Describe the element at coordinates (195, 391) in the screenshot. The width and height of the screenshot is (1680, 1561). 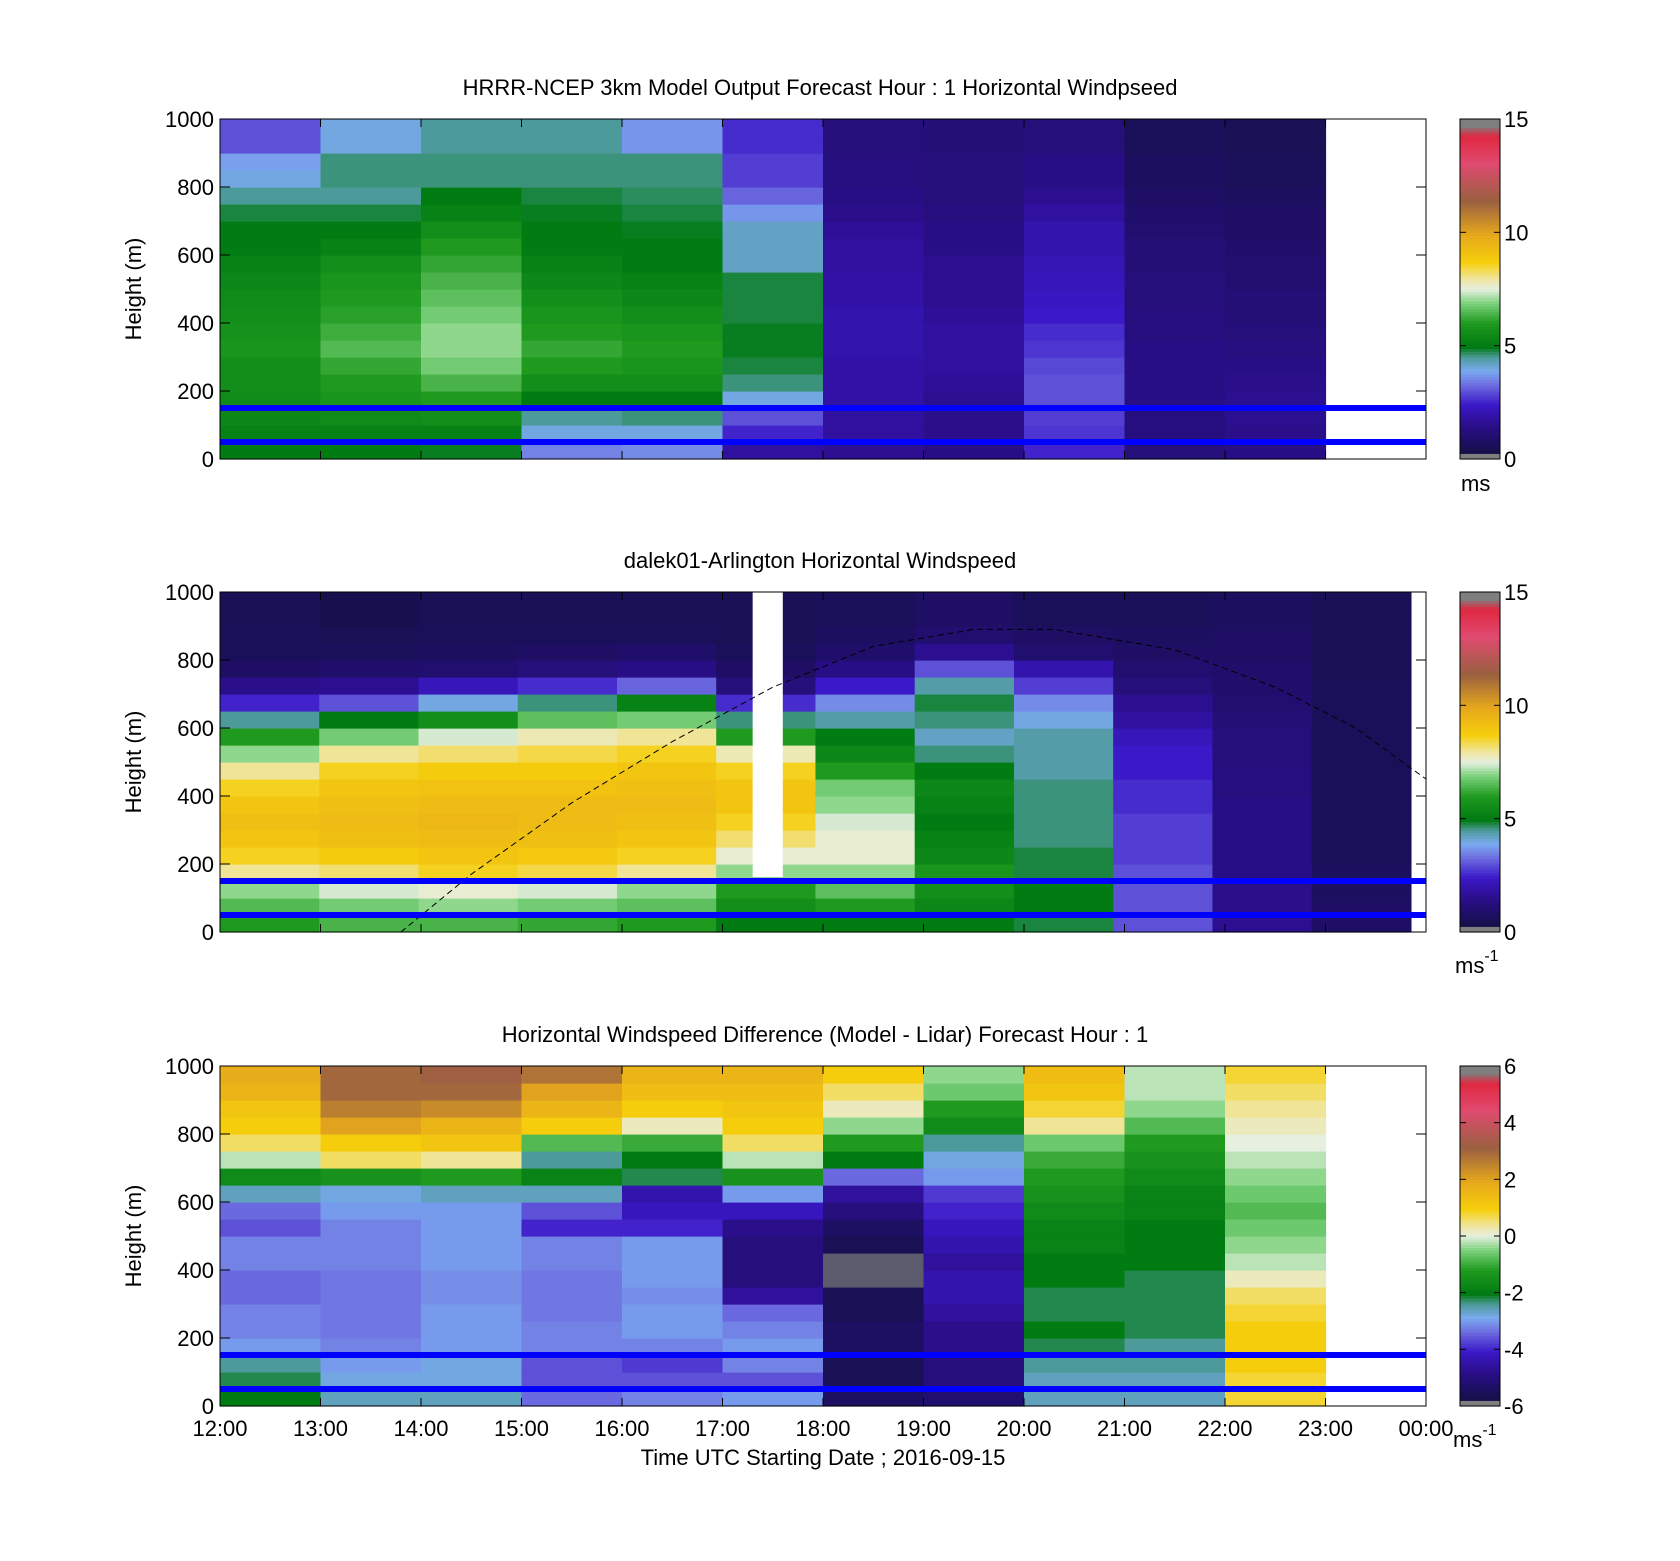
I see `y-tick-label: 200` at that location.